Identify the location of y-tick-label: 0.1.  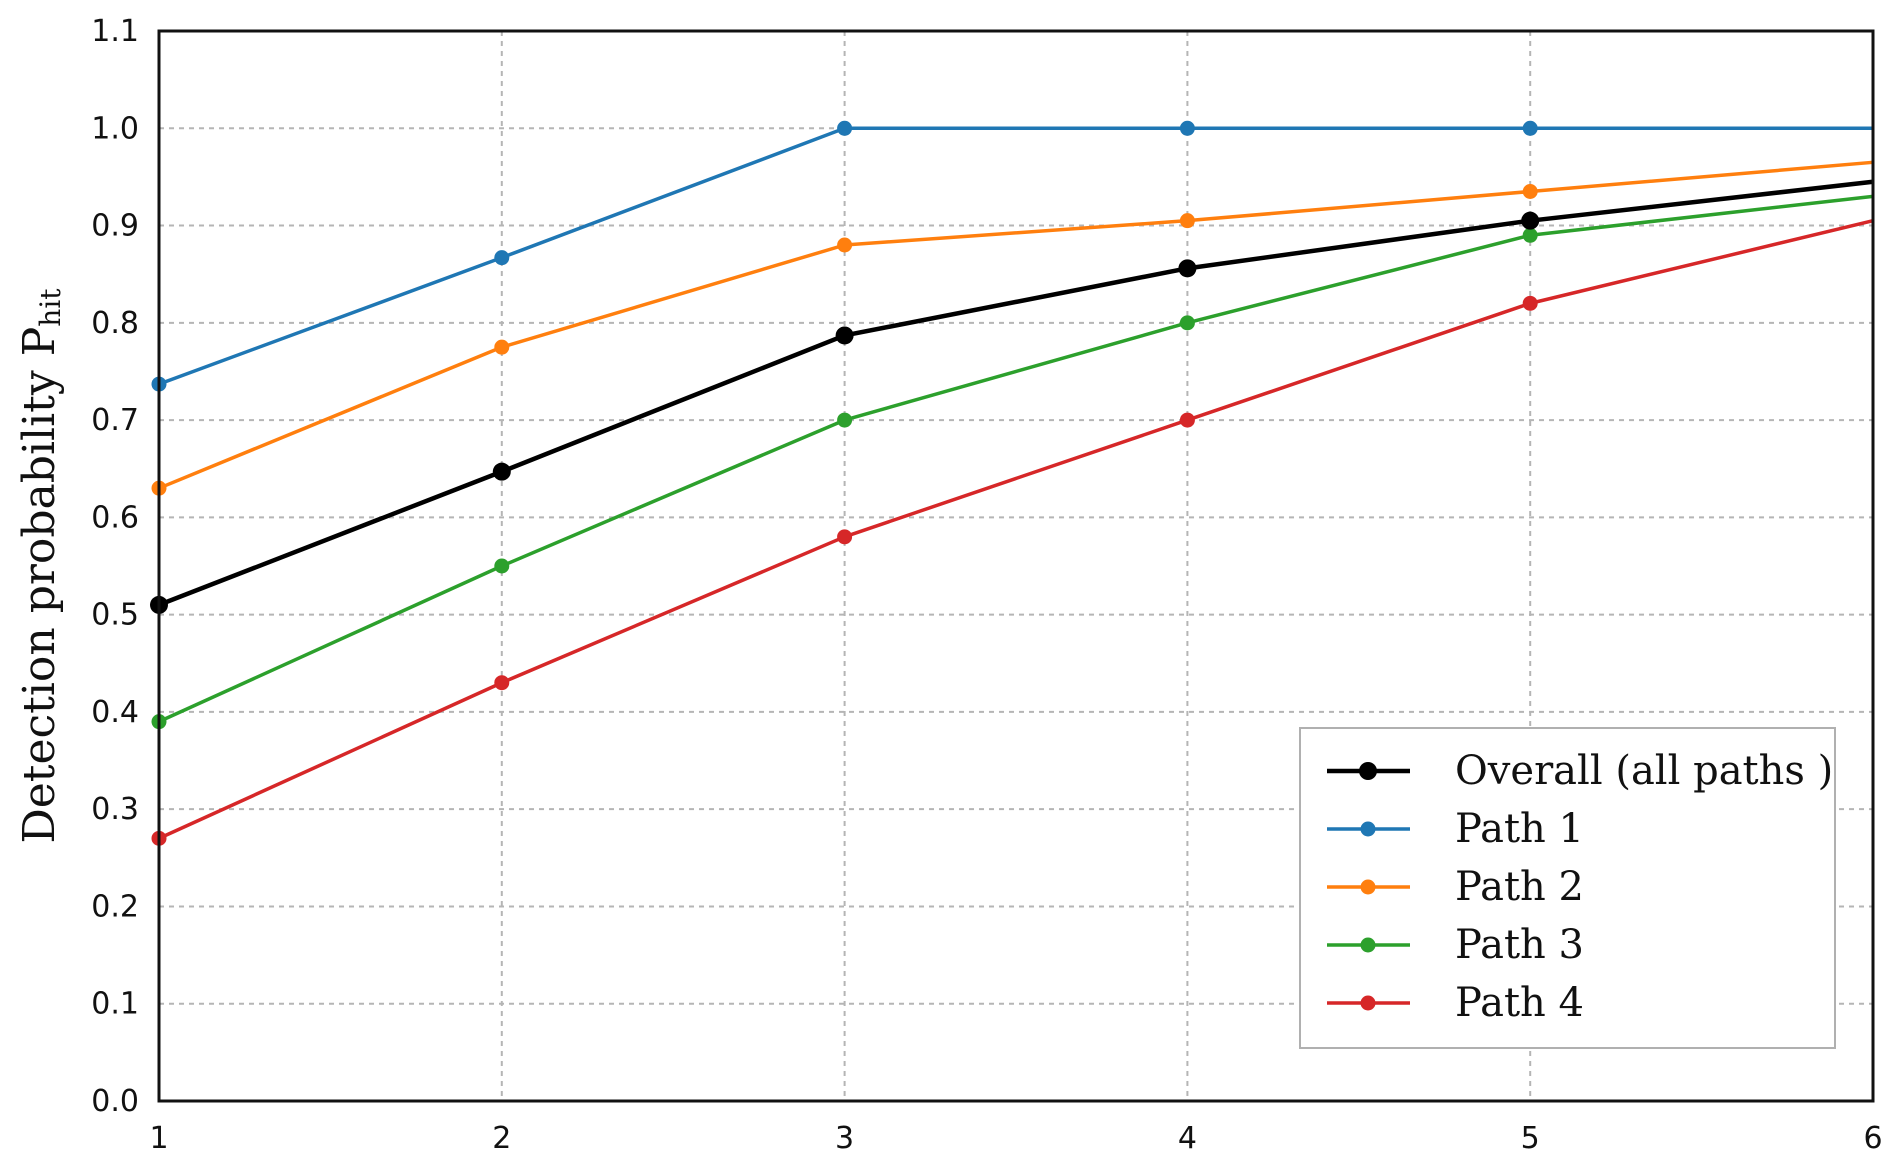
(115, 1004).